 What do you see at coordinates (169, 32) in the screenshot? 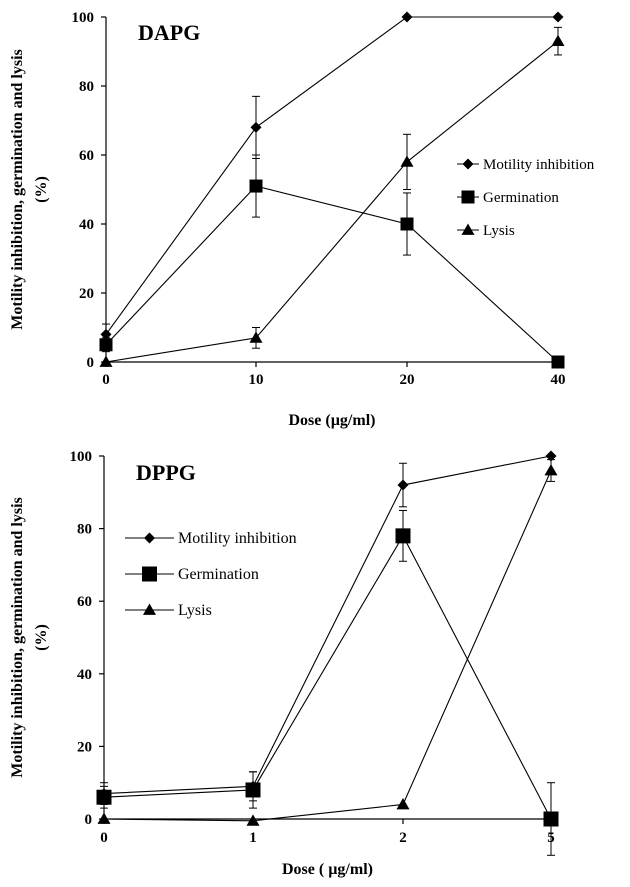
I see `chart-title: DAPG` at bounding box center [169, 32].